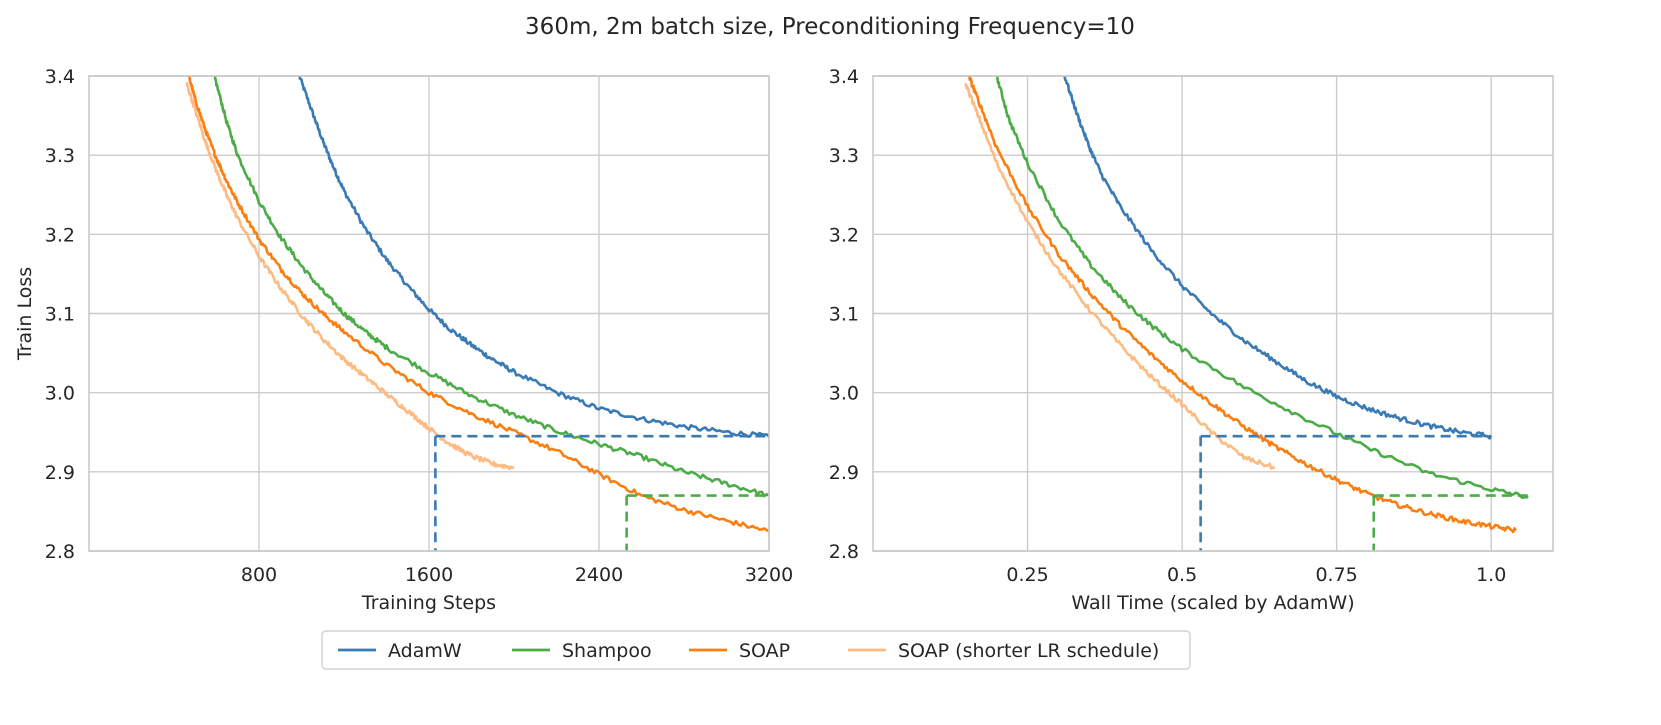  I want to click on x-axis-label: Wall Time (scaled by AdamW), so click(1212, 603).